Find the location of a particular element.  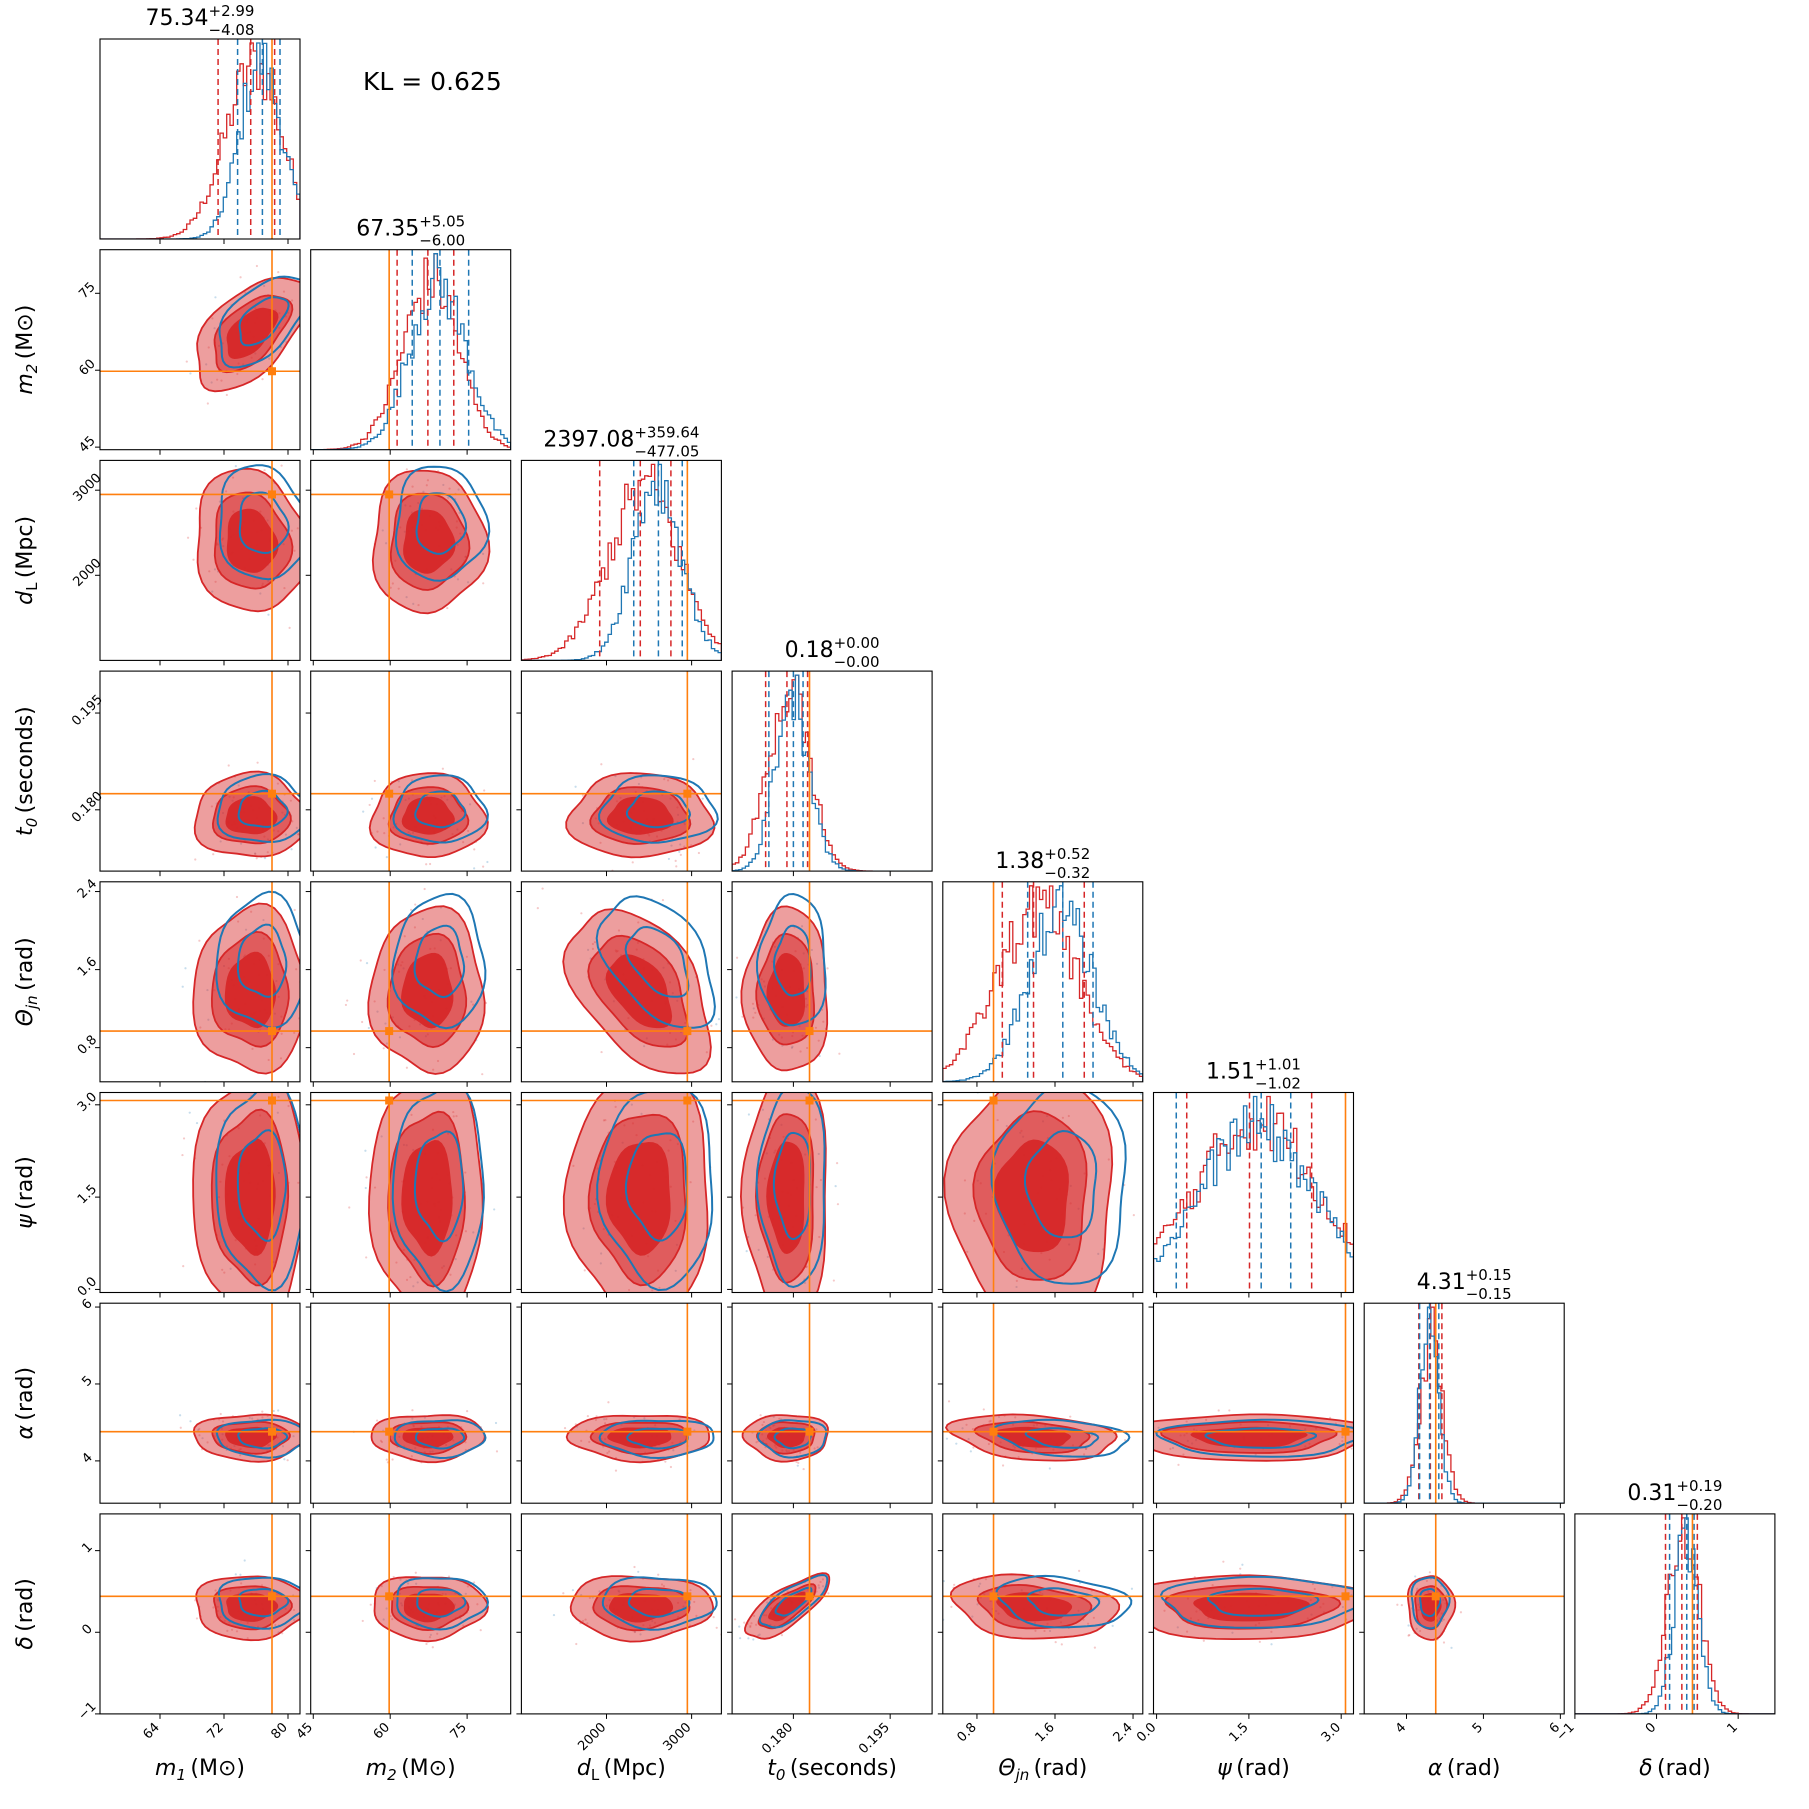

hist-blue-t0 is located at coordinates (832, 773).